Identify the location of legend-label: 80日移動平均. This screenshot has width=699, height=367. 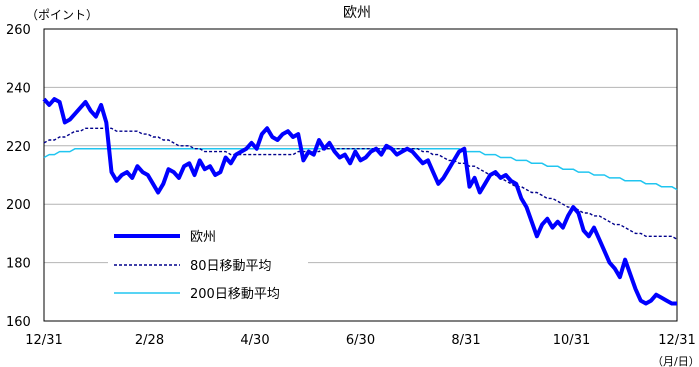
(231, 266).